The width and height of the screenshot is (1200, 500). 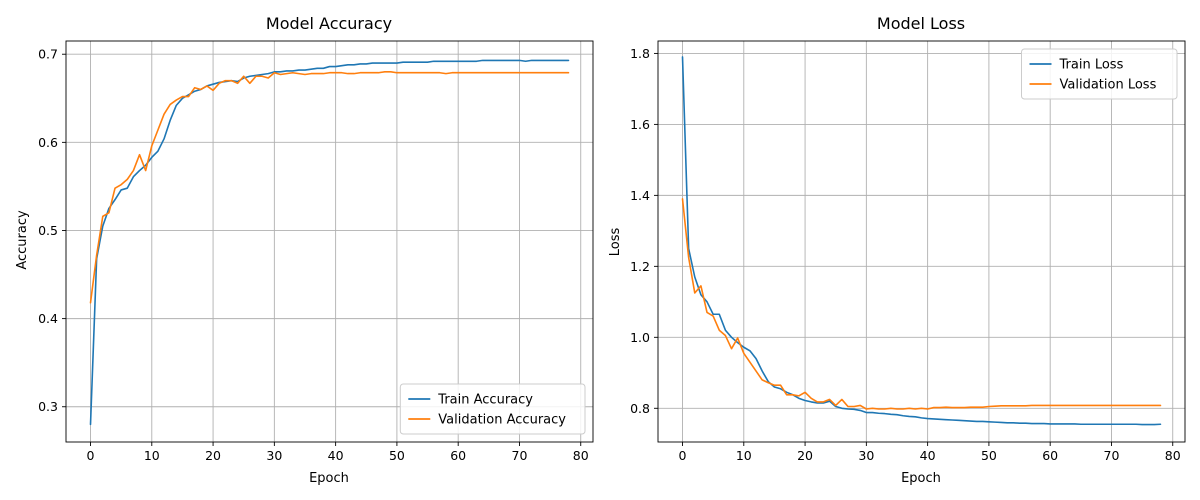 What do you see at coordinates (329, 23) in the screenshot?
I see `accuracy-chart-title: Model Accuracy` at bounding box center [329, 23].